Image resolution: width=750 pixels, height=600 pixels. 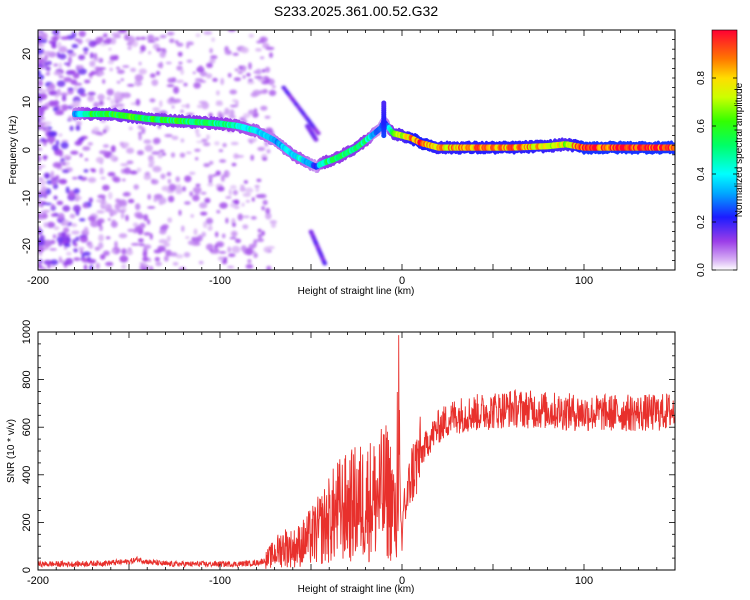 What do you see at coordinates (27, 427) in the screenshot?
I see `y-tick-label: 600` at bounding box center [27, 427].